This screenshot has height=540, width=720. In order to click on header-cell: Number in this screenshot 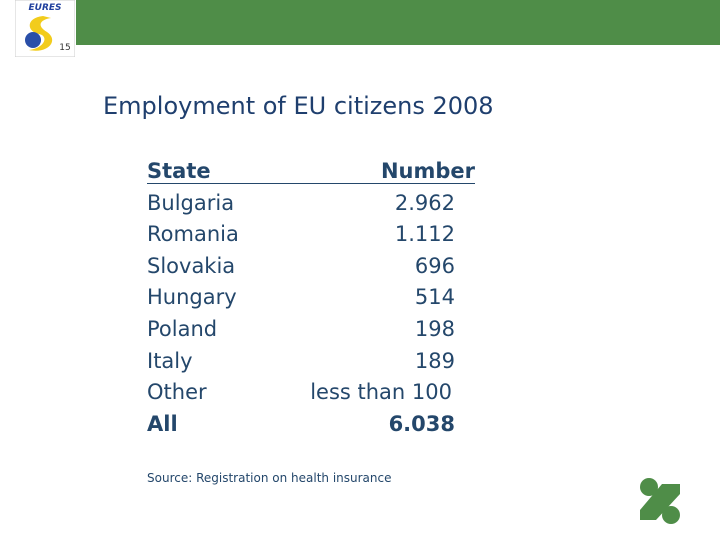, I will do `click(427, 171)`.